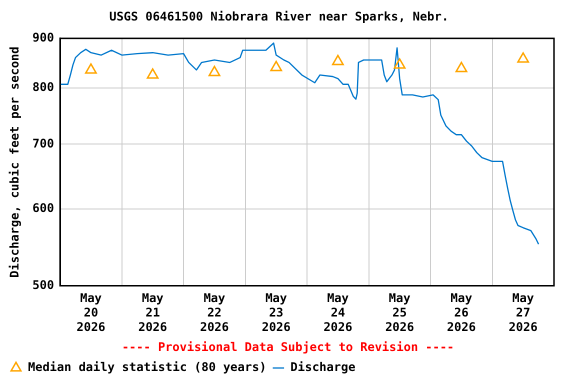  What do you see at coordinates (91, 312) in the screenshot?
I see `x-tick-label: May 20 2026` at bounding box center [91, 312].